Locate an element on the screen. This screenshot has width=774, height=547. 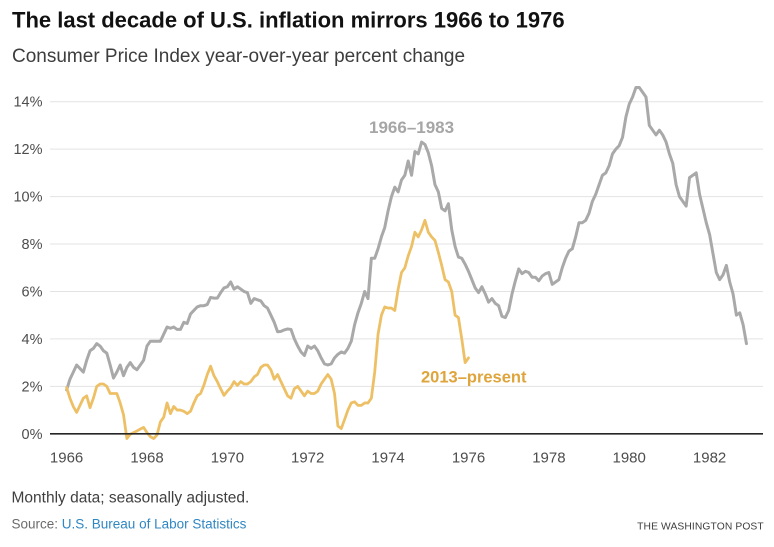
svg-text: 1966 is located at coordinates (66, 458).